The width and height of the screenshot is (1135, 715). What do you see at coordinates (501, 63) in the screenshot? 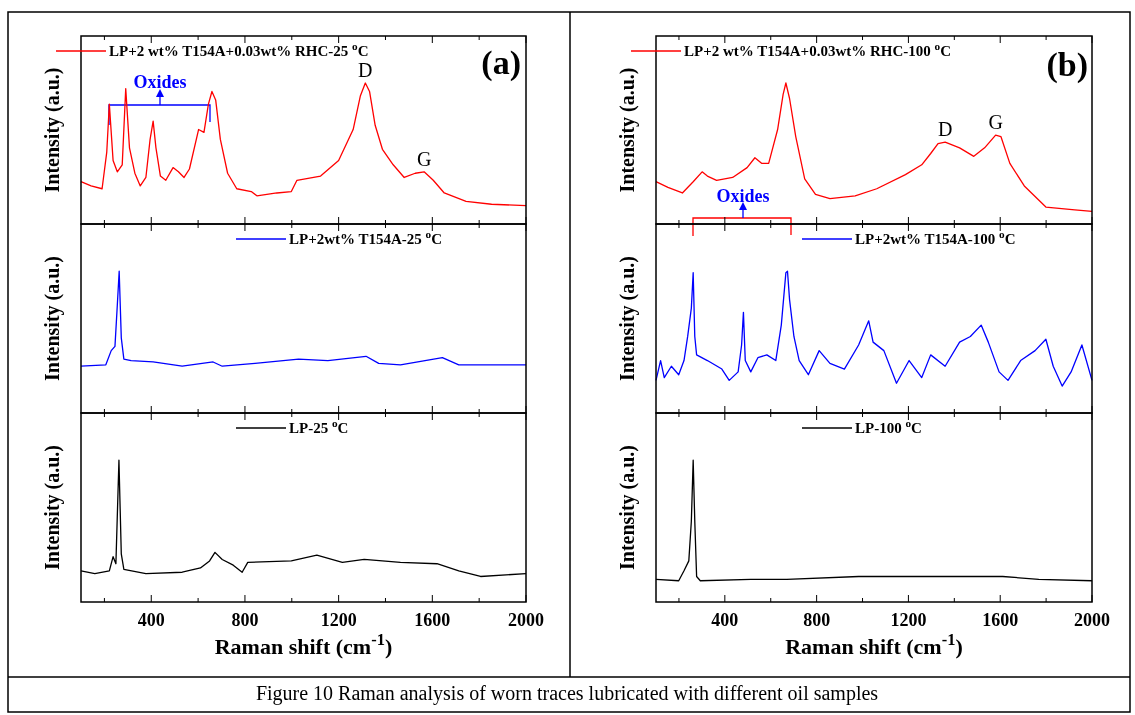
I see `text: (a)` at bounding box center [501, 63].